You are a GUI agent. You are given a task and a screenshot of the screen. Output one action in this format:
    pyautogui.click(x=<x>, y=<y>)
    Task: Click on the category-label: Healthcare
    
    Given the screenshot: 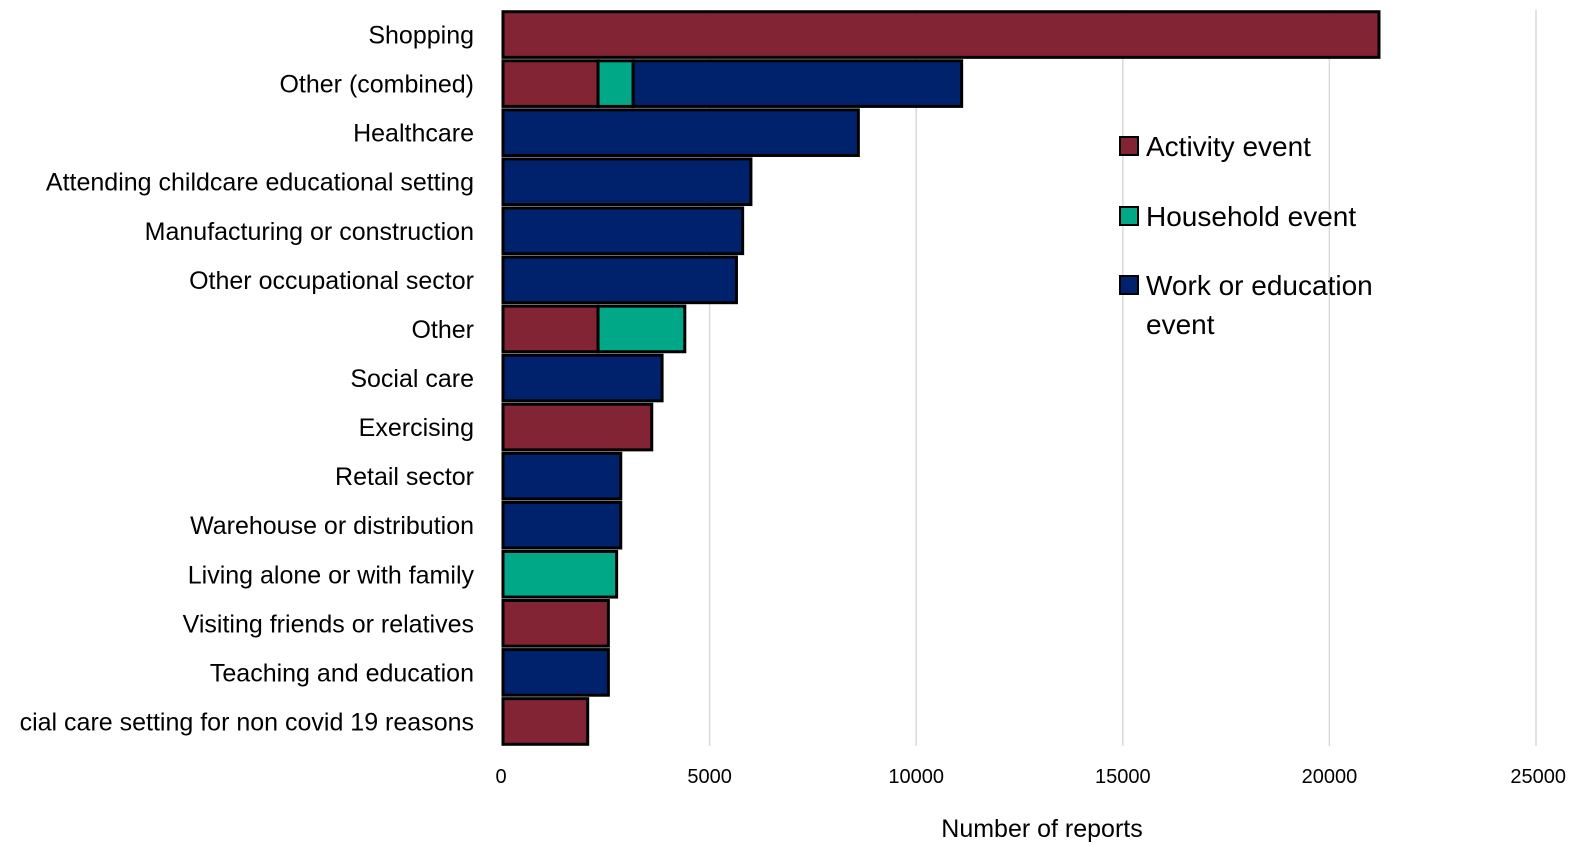 What is the action you would take?
    pyautogui.click(x=413, y=134)
    